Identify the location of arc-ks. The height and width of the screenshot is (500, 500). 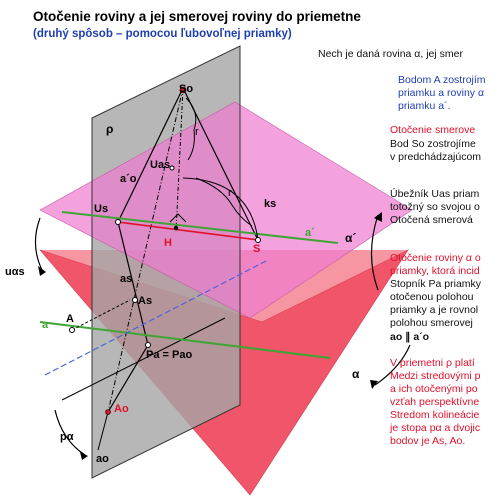
(220, 209).